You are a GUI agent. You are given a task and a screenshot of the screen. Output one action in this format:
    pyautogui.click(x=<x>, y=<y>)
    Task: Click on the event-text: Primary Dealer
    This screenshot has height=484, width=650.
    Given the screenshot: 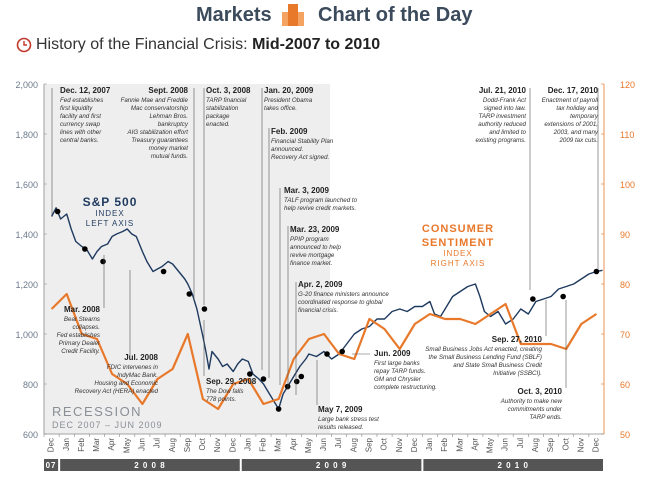 What is the action you would take?
    pyautogui.click(x=80, y=343)
    